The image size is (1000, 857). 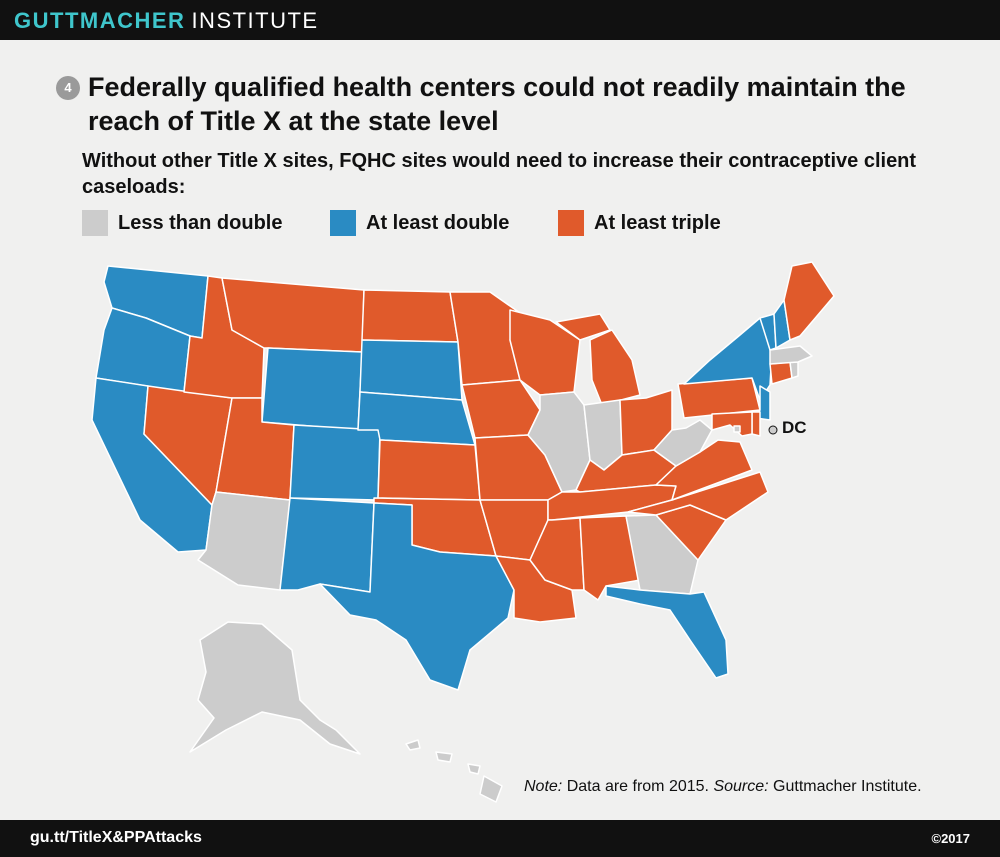 I want to click on dc-label: DC, so click(x=794, y=427).